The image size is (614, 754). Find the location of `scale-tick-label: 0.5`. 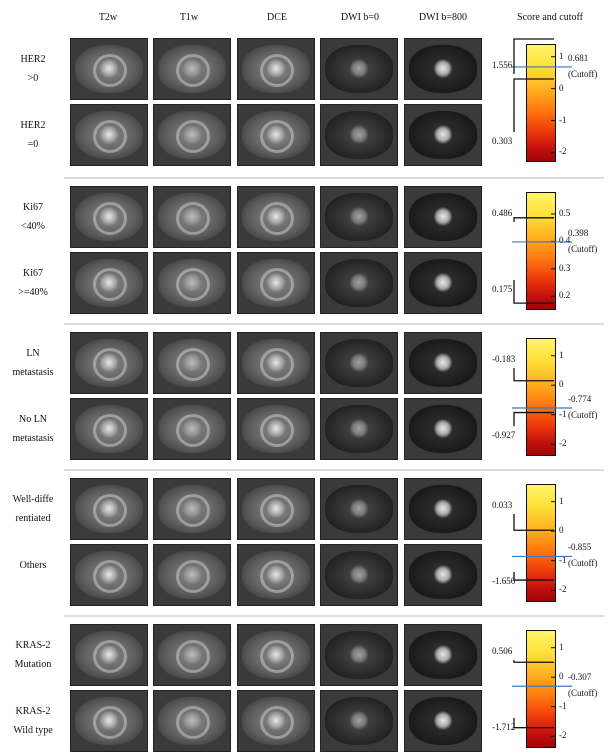

scale-tick-label: 0.5 is located at coordinates (565, 212).